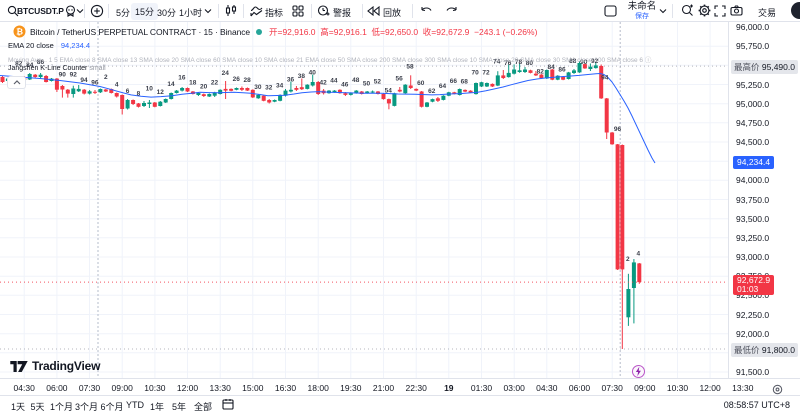 The image size is (800, 413). Describe the element at coordinates (182, 78) in the screenshot. I see `svg-text: 16` at that location.